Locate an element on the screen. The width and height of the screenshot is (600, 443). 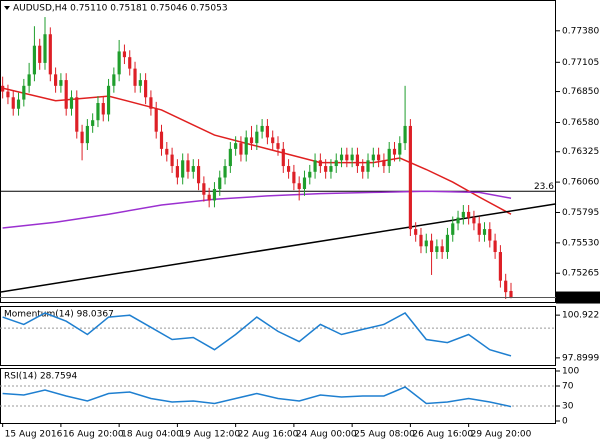
y-tick-label: 0.76060 is located at coordinates (580, 183).